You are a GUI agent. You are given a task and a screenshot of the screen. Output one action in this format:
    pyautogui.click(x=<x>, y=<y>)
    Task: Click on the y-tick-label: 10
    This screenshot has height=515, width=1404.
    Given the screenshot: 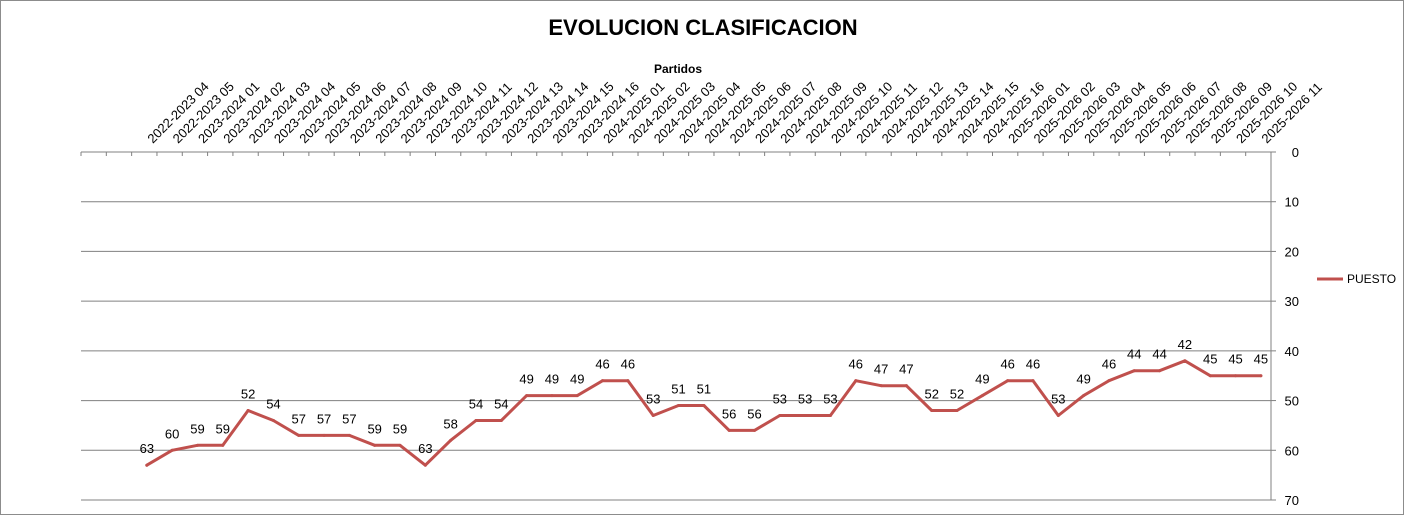 What is the action you would take?
    pyautogui.click(x=1292, y=202)
    